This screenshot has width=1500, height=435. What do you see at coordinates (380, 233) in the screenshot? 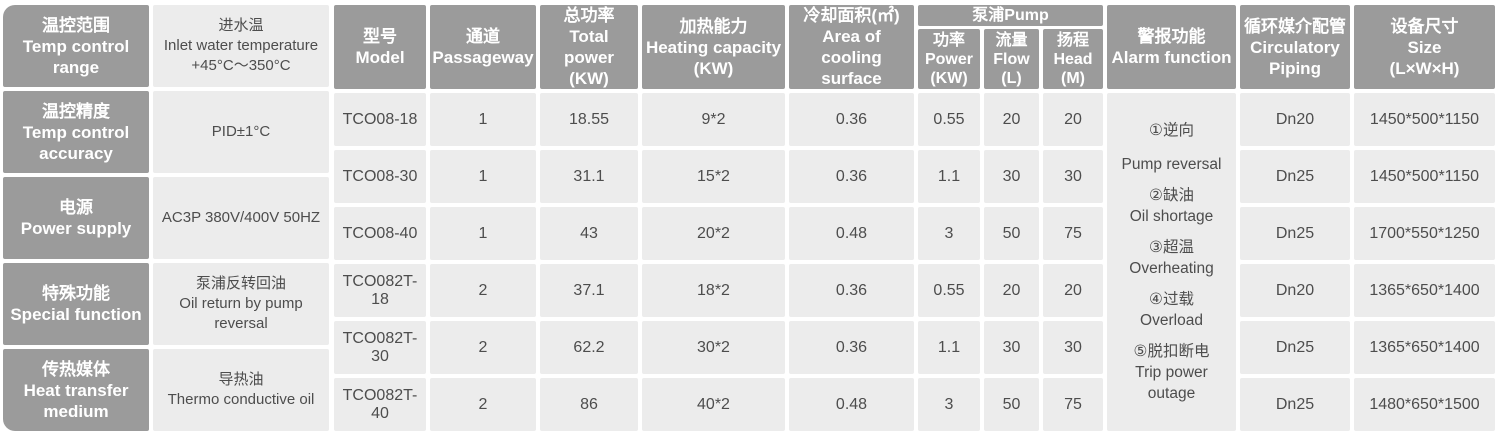
I see `cell-model: TCO08-40` at bounding box center [380, 233].